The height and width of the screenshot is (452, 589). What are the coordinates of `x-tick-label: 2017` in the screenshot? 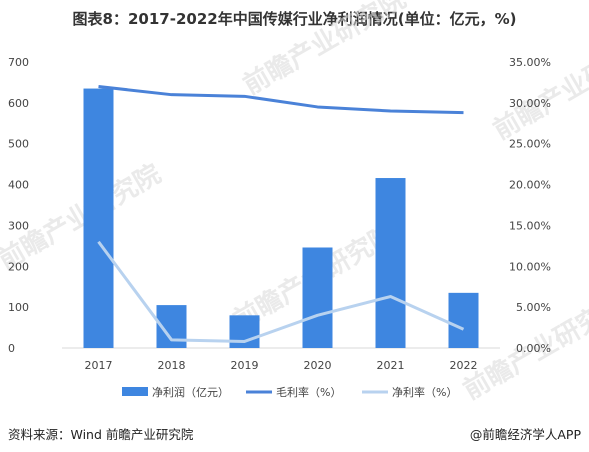 It's located at (99, 365).